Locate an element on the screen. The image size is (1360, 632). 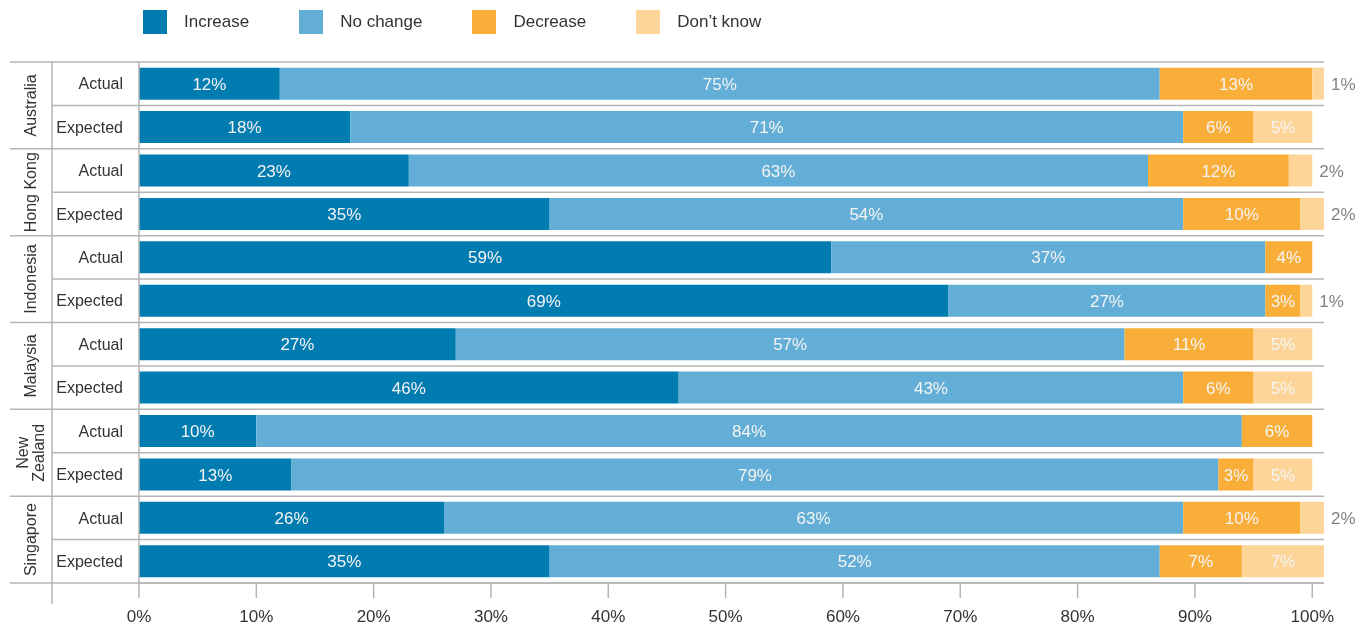
data-label: 71% is located at coordinates (766, 128).